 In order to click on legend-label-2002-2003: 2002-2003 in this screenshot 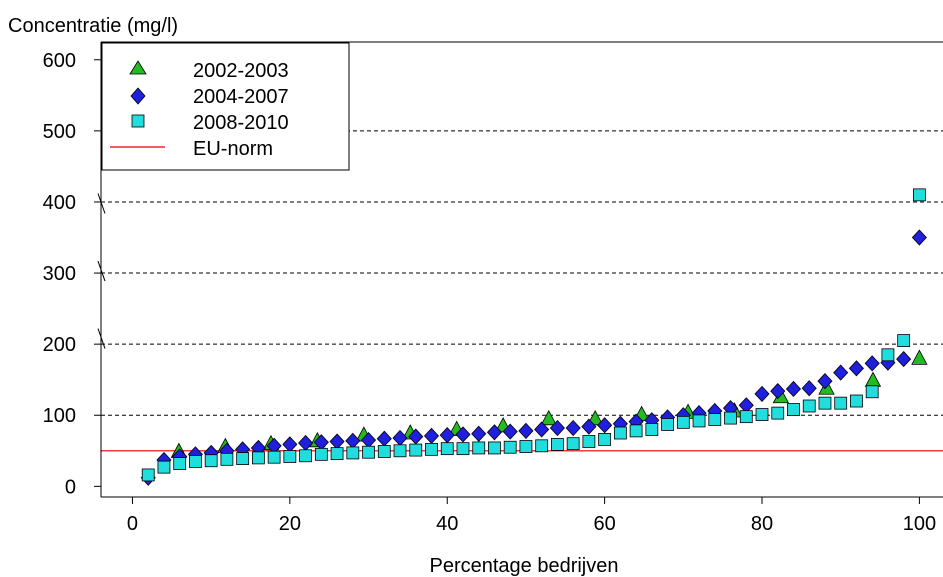, I will do `click(241, 71)`.